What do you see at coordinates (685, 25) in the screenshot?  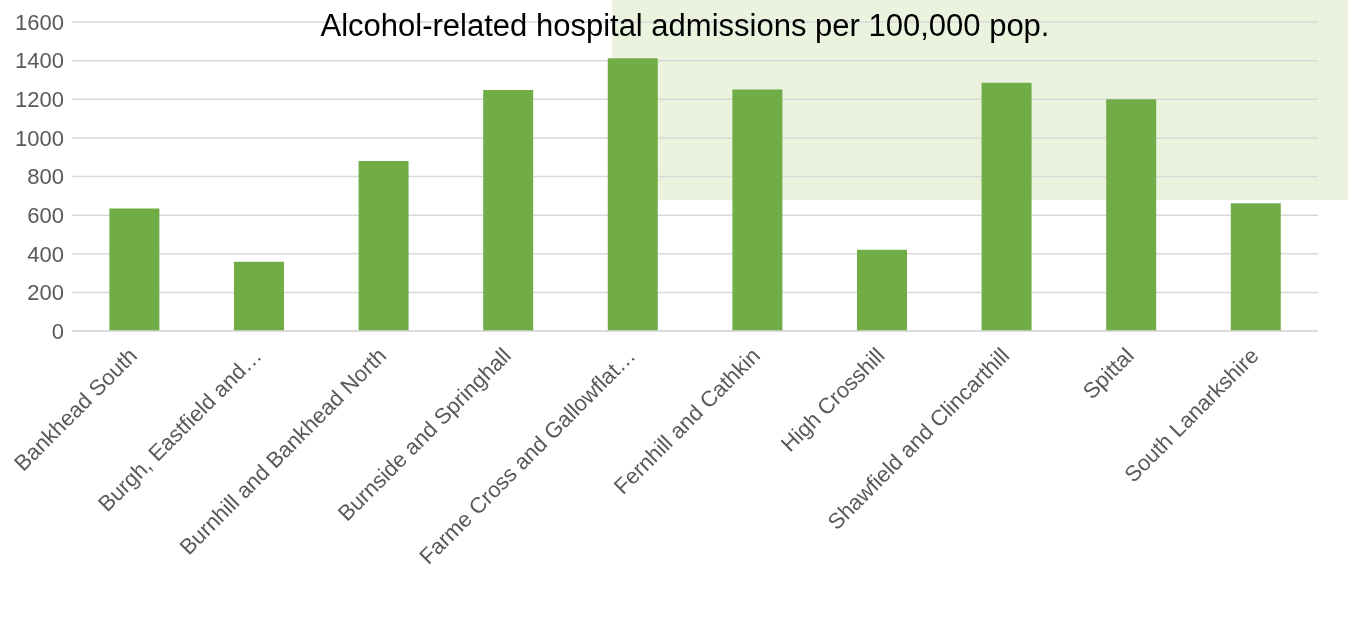 I see `chart-title: Alcohol-related hospital admissions per 100,000 pop.` at bounding box center [685, 25].